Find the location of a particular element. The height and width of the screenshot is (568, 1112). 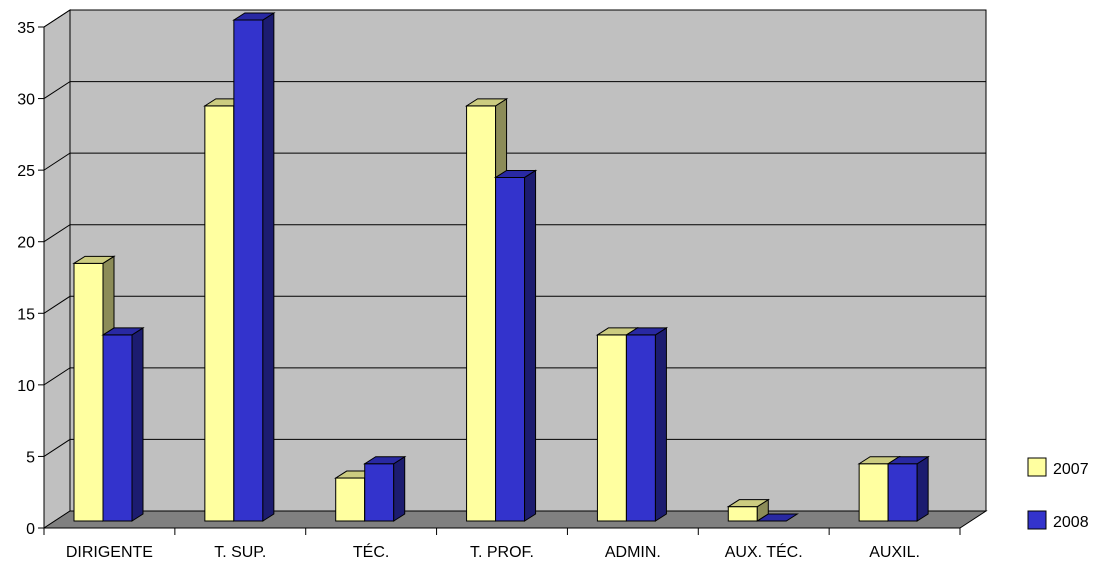

y-tick-label: 20 is located at coordinates (26, 243).